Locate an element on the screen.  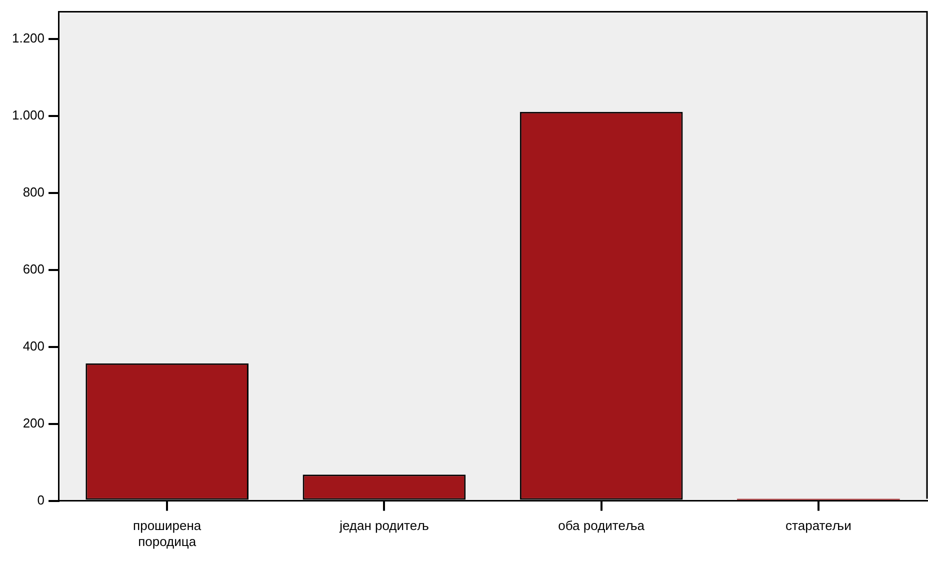
y-tick-label: 800 is located at coordinates (33, 192).